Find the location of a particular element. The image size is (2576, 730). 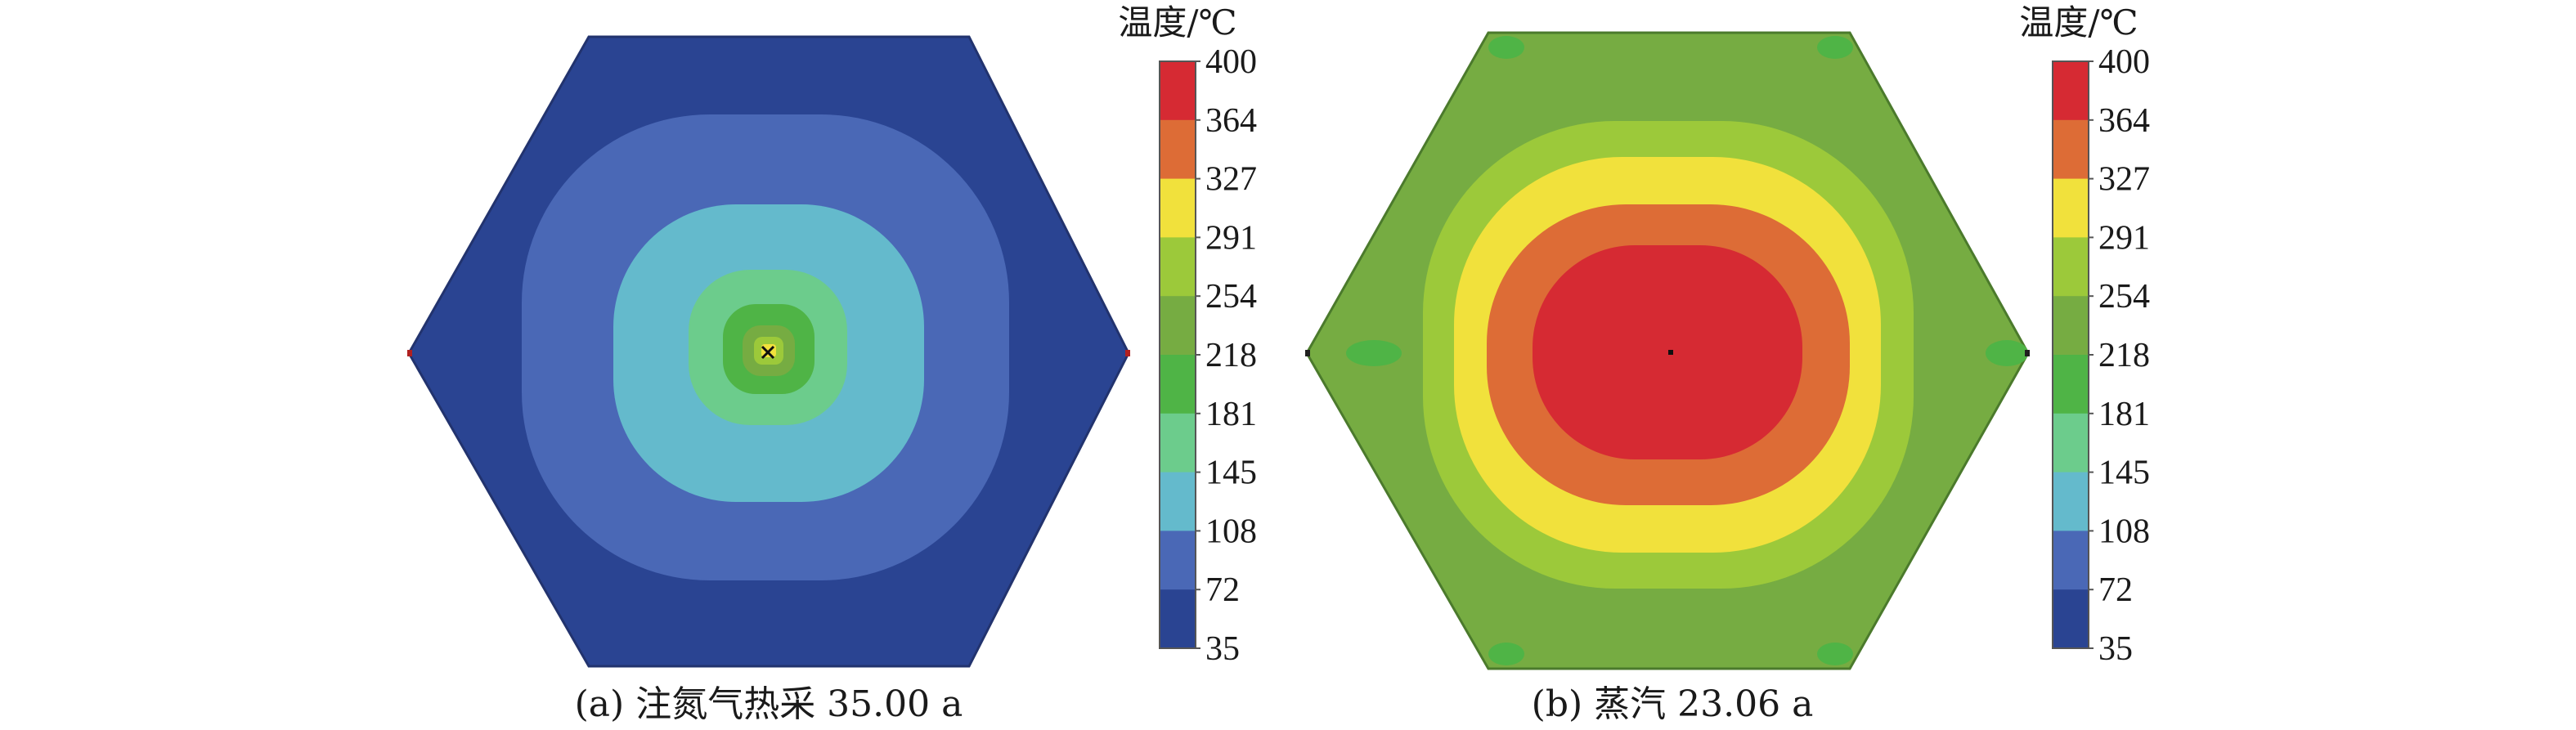

caption-a: (a) 注氮气热采 35.00 a is located at coordinates (769, 704).